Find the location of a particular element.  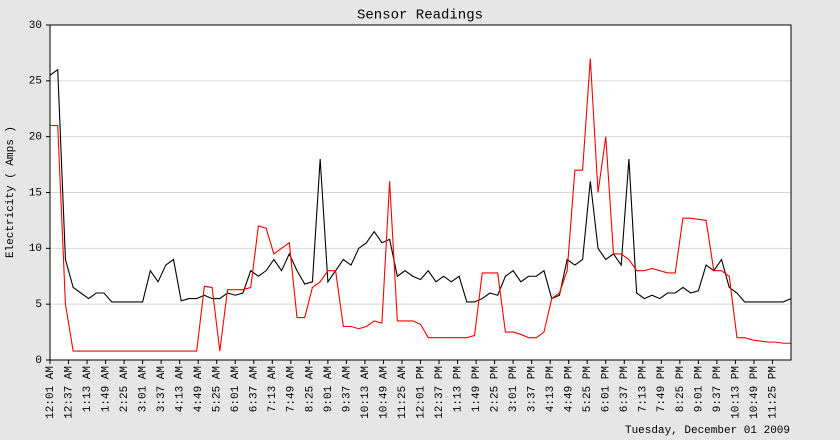

x-tick-label: 12:37 PM is located at coordinates (440, 392).